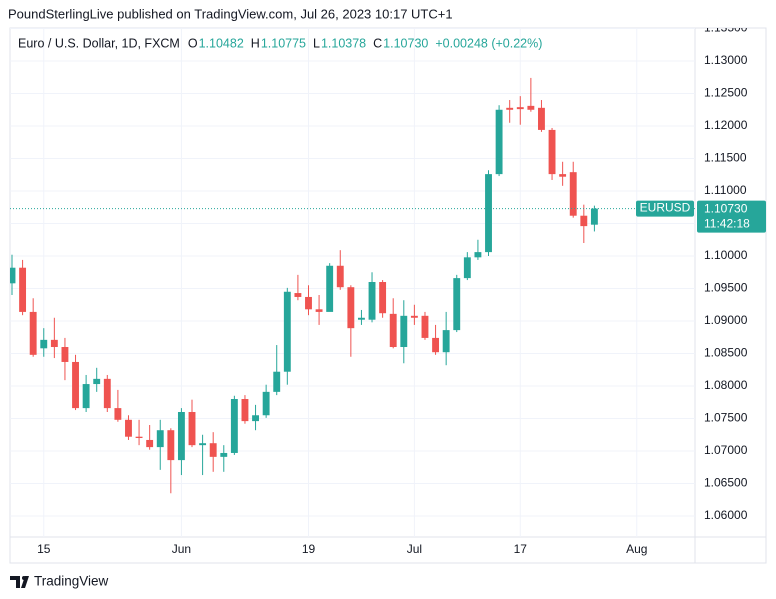  I want to click on brand: TradingView, so click(59, 581).